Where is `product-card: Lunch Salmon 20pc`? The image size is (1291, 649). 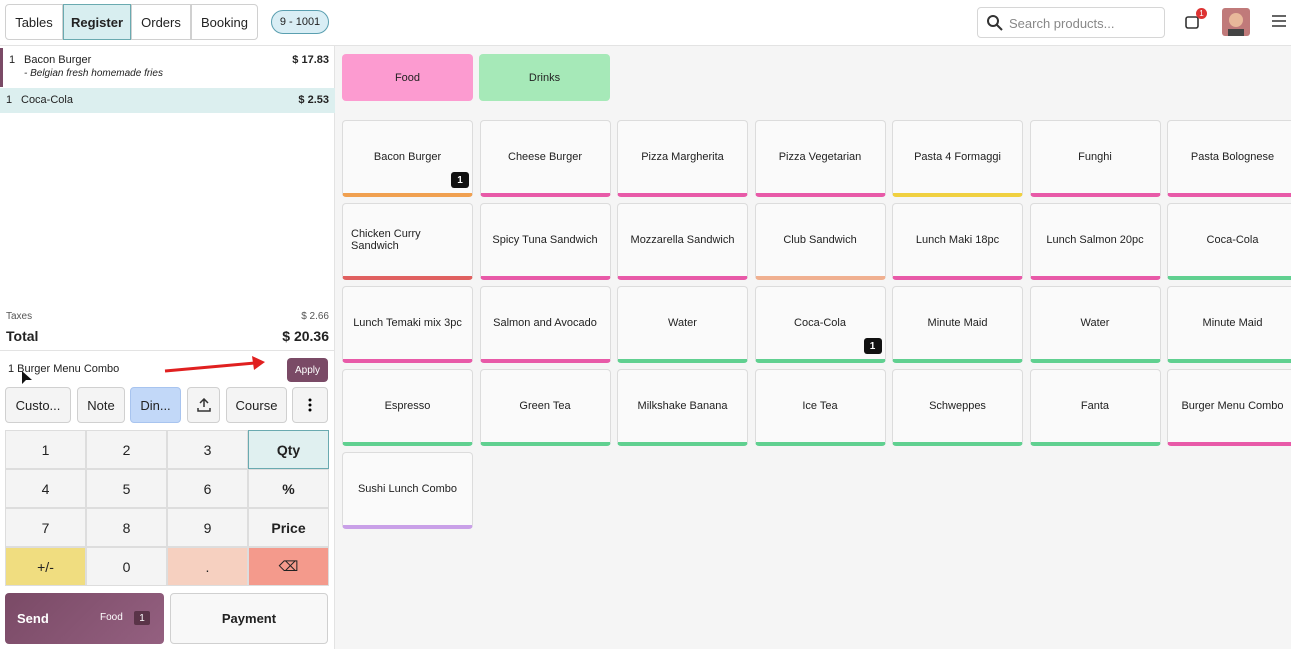 product-card: Lunch Salmon 20pc is located at coordinates (1095, 241).